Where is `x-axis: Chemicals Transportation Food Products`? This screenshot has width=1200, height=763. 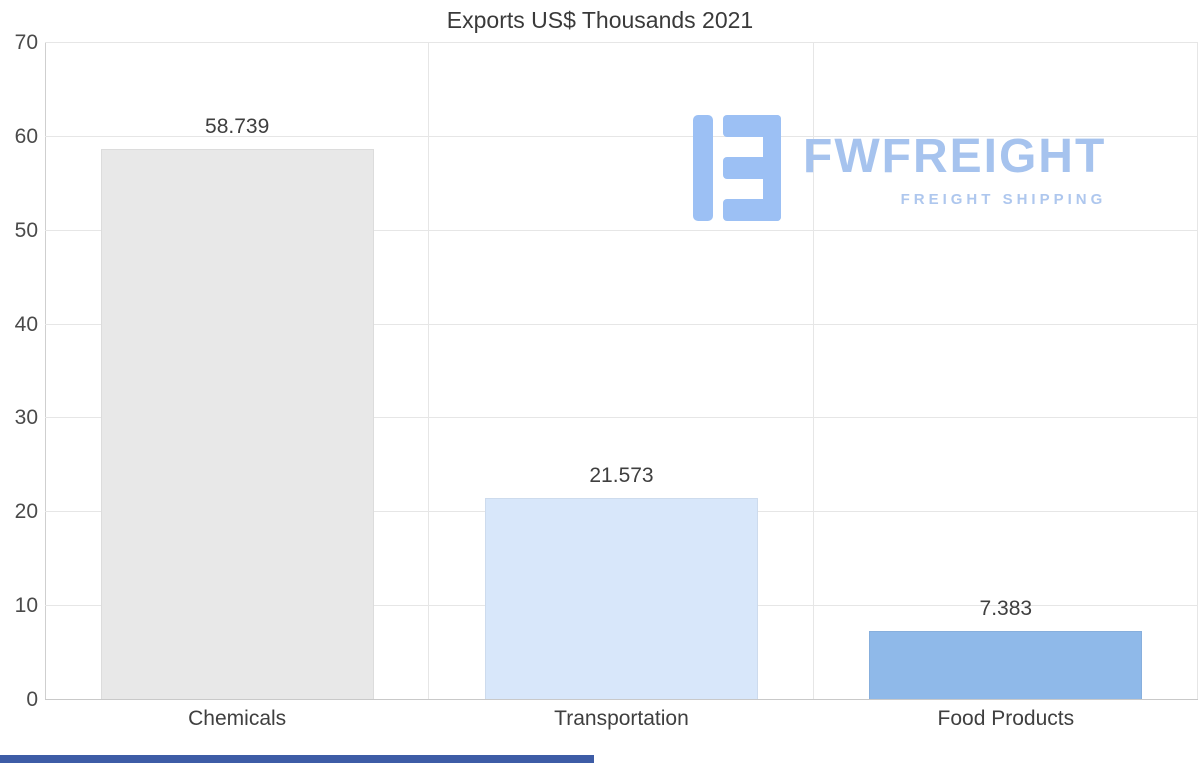 x-axis: Chemicals Transportation Food Products is located at coordinates (621, 719).